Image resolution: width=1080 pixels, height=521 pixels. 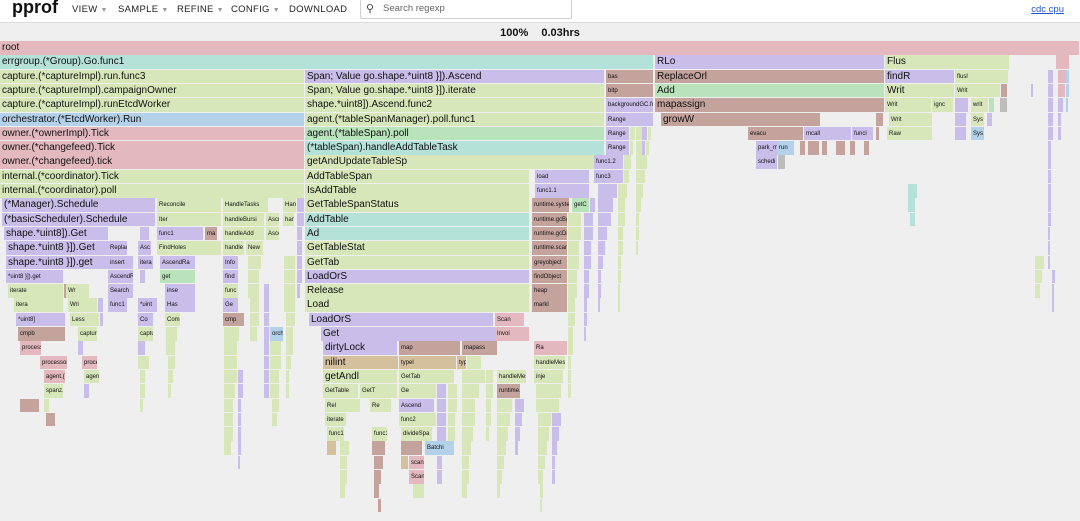 I want to click on search-box: ⚲, so click(x=466, y=9).